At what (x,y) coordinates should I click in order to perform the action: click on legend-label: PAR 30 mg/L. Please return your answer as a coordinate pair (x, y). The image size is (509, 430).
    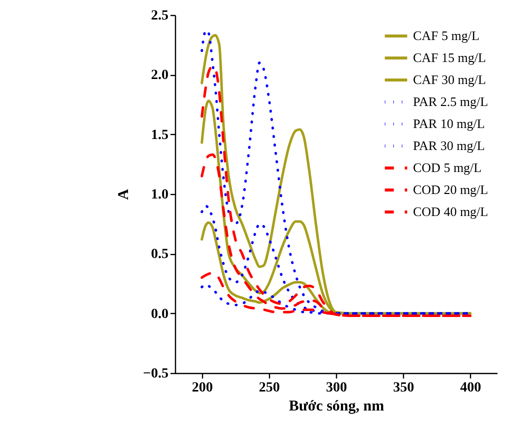
    Looking at the image, I should click on (449, 145).